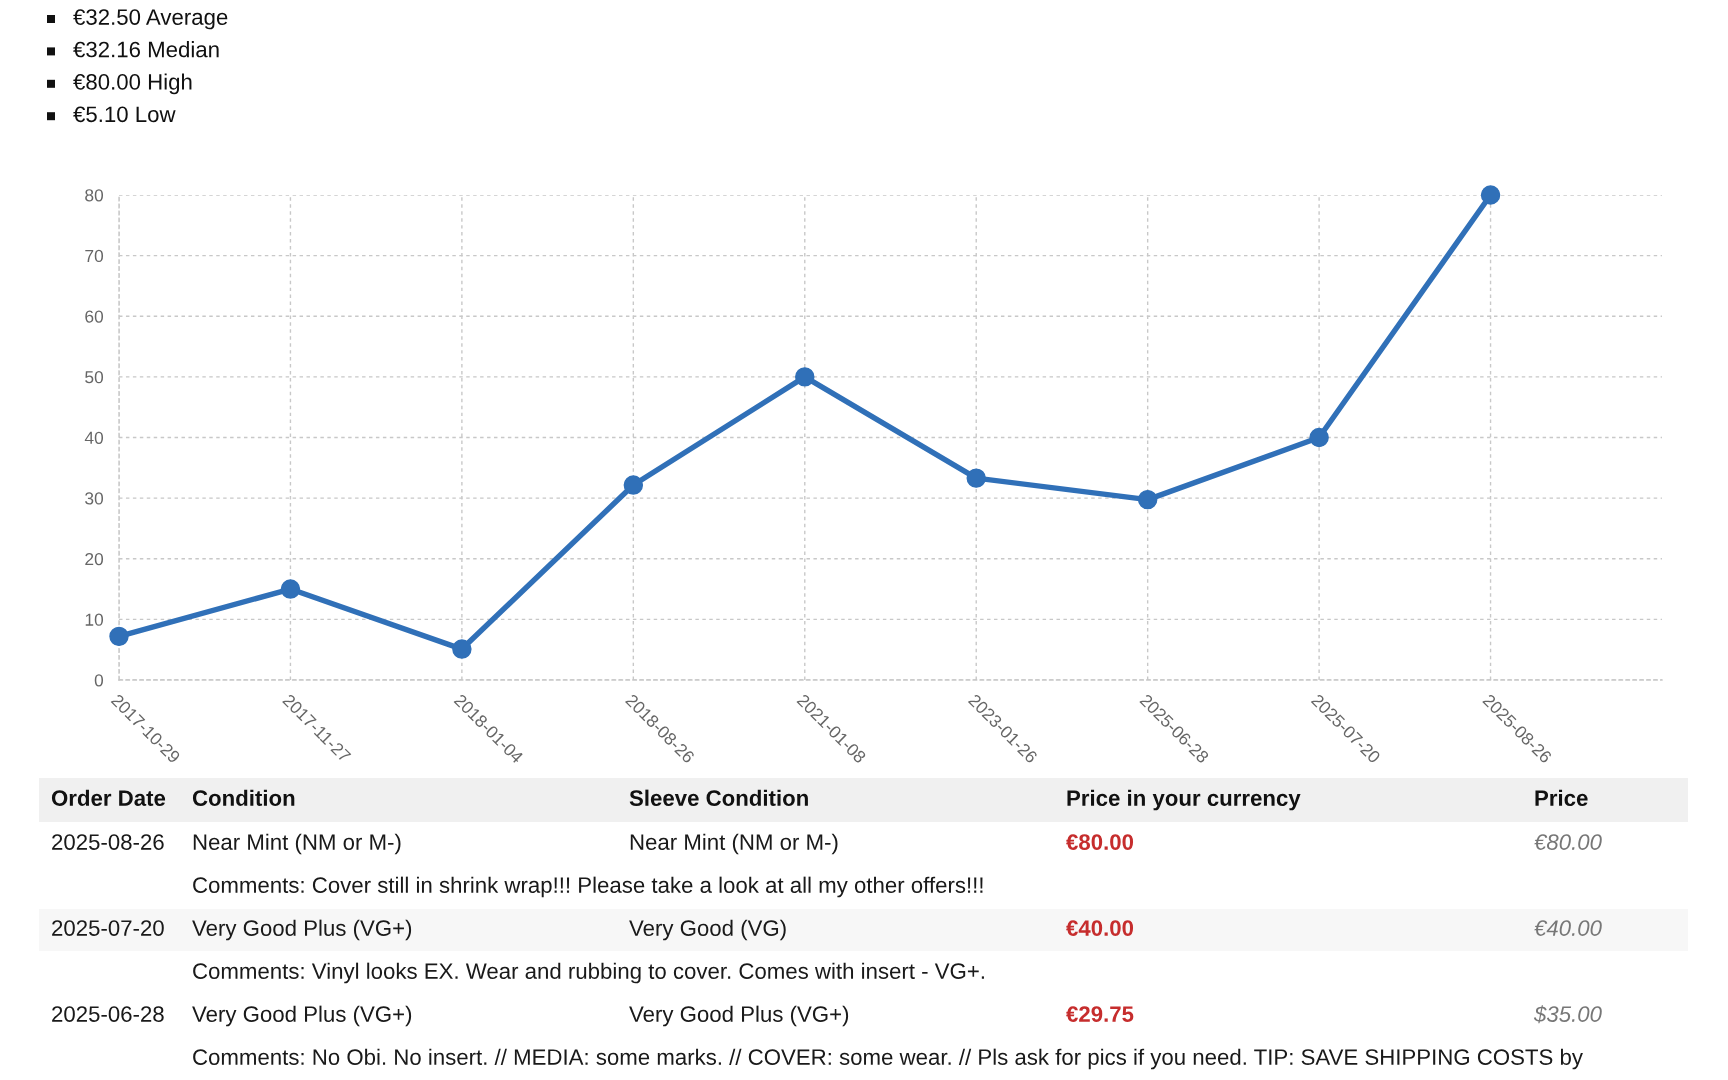 The image size is (1728, 1080). I want to click on y-tick-label: 80, so click(94, 195).